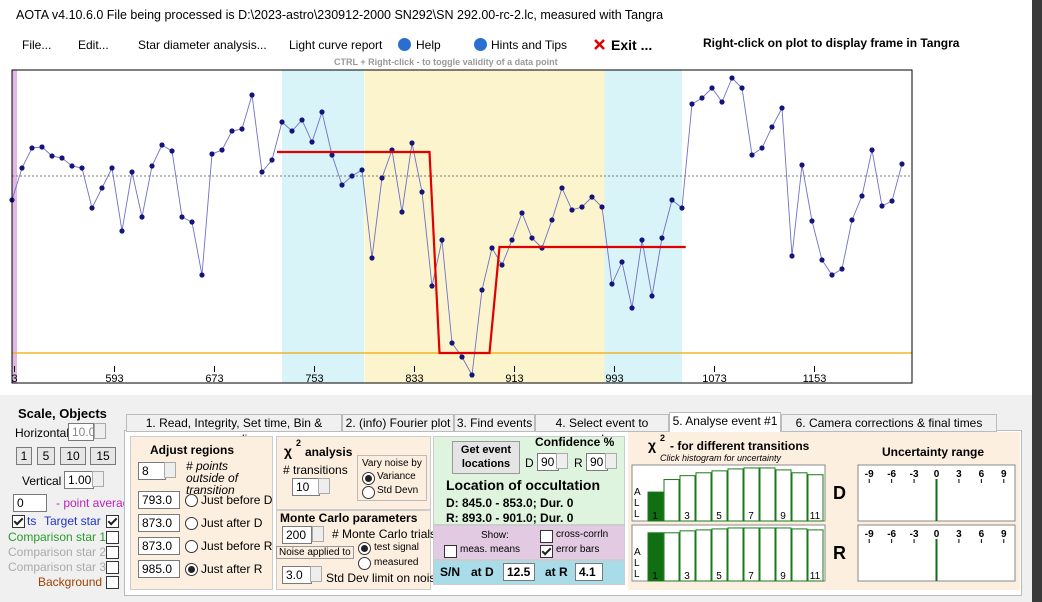 The image size is (1042, 602). What do you see at coordinates (815, 379) in the screenshot?
I see `x-tick-label: 1153` at bounding box center [815, 379].